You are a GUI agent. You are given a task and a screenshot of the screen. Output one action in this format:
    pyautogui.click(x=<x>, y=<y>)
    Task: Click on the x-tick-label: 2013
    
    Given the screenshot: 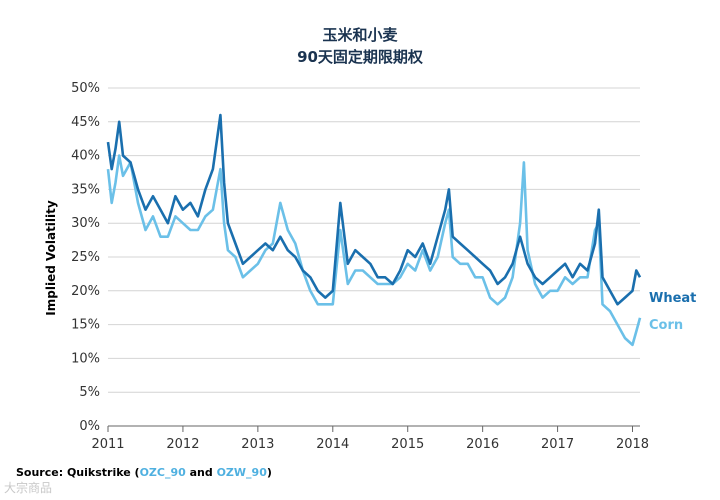 What is the action you would take?
    pyautogui.click(x=257, y=444)
    